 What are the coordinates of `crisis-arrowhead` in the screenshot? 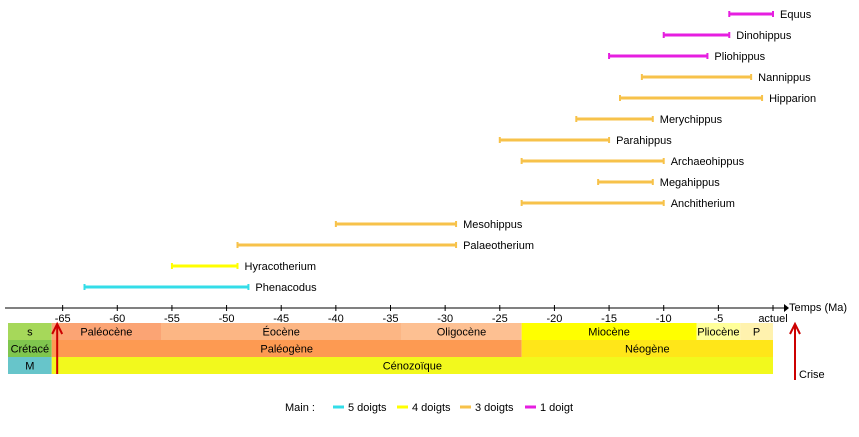 It's located at (57, 328).